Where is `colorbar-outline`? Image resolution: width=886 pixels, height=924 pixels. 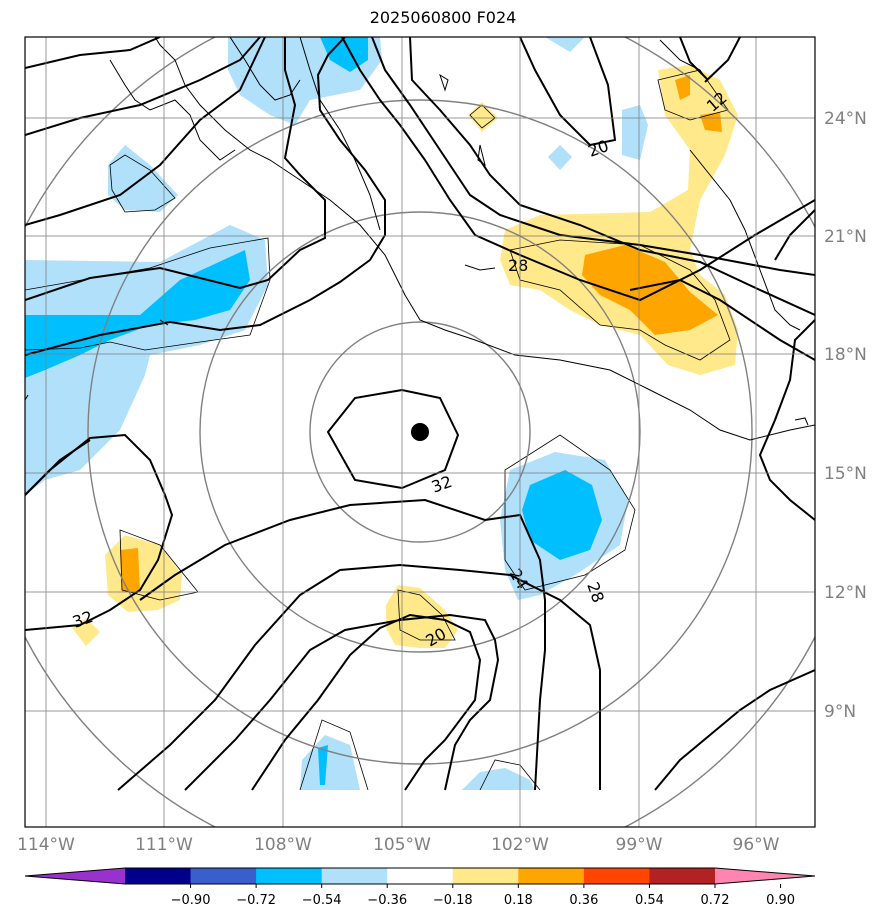
colorbar-outline is located at coordinates (420, 876).